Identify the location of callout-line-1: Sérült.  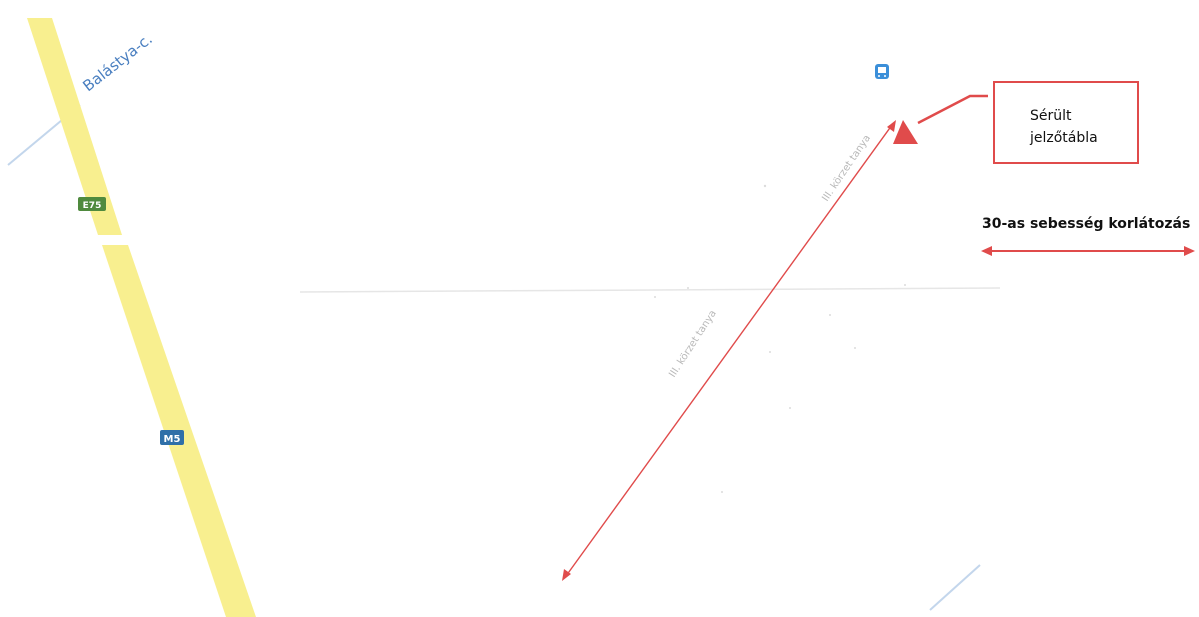
(1051, 116).